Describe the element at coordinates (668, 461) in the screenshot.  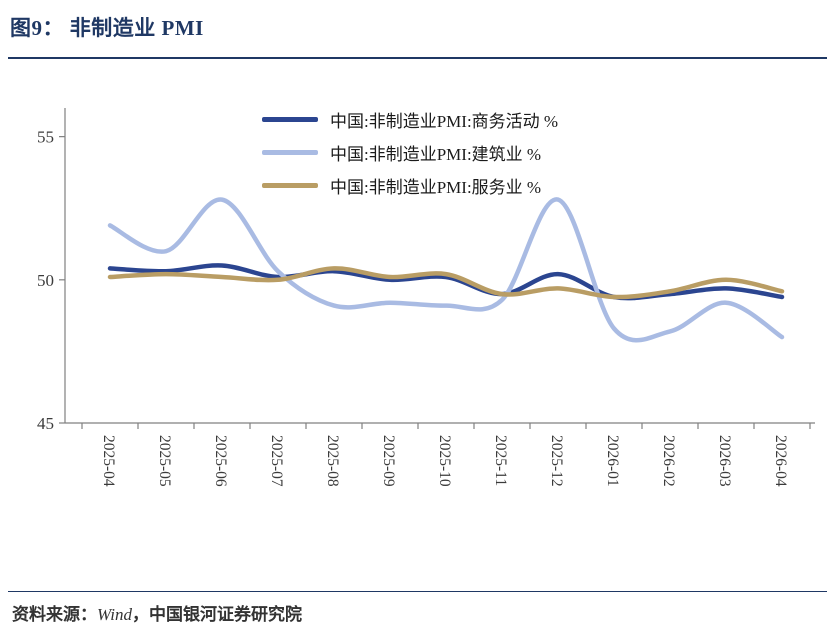
I see `x-tick-label: 2026-02` at that location.